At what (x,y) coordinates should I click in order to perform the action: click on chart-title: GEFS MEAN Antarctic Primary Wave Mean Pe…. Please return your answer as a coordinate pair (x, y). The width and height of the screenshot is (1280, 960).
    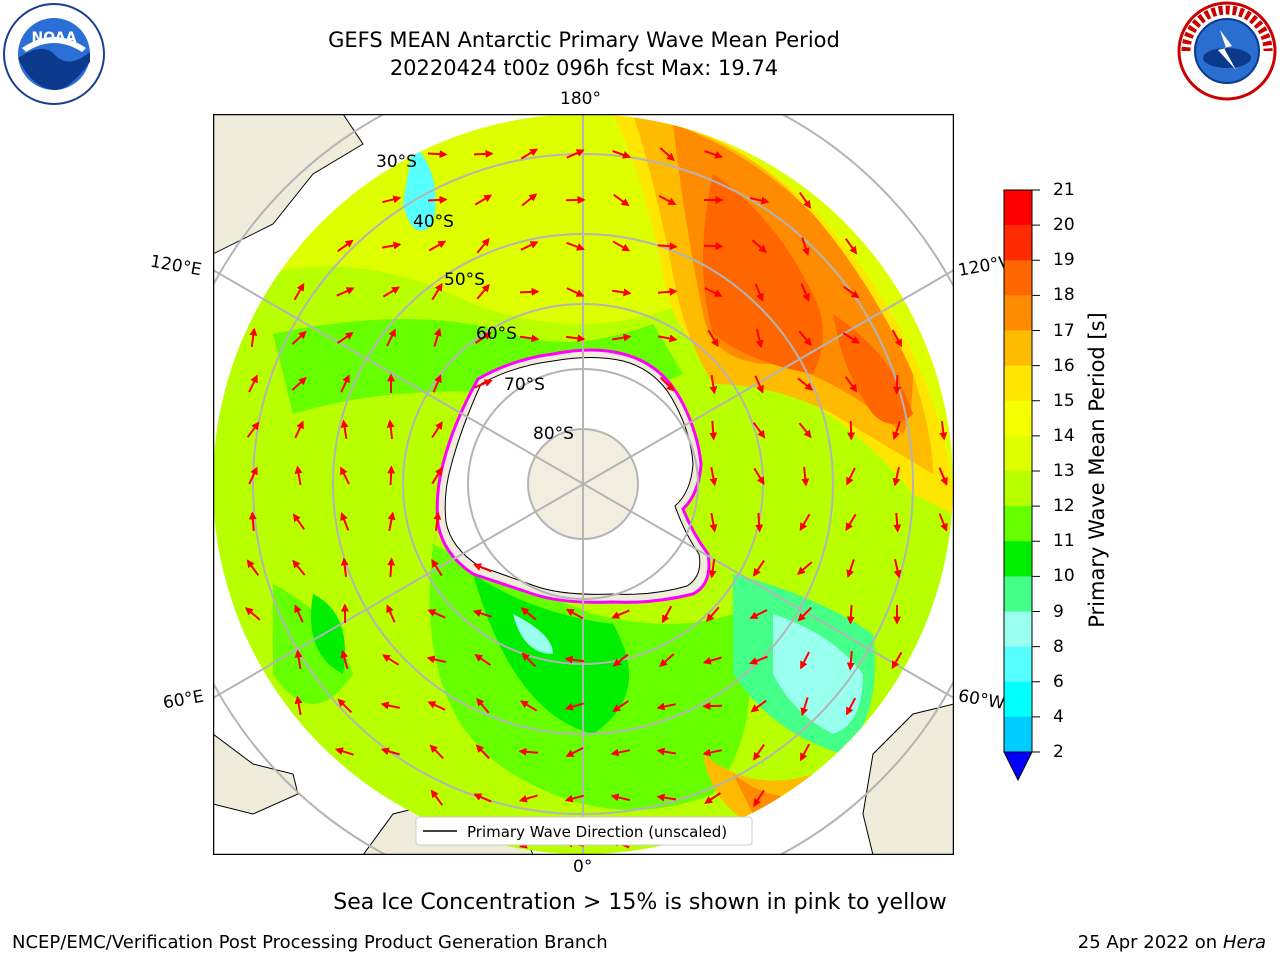
    Looking at the image, I should click on (584, 40).